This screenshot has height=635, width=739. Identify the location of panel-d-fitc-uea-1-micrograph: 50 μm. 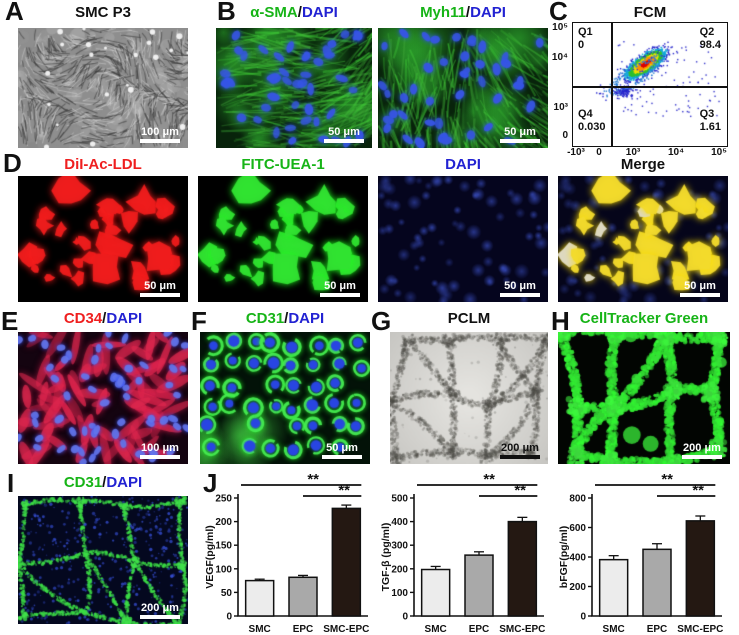
(283, 239).